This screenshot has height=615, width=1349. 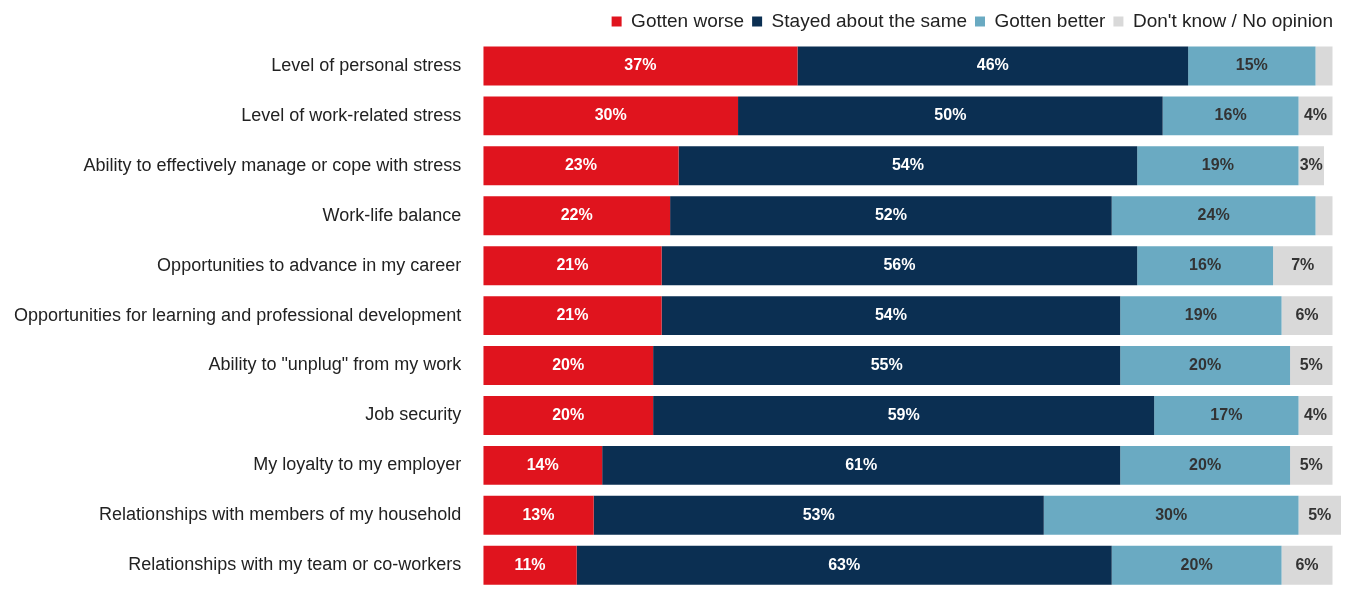 I want to click on y-tick-label: Relationships with members of my household, so click(x=280, y=514).